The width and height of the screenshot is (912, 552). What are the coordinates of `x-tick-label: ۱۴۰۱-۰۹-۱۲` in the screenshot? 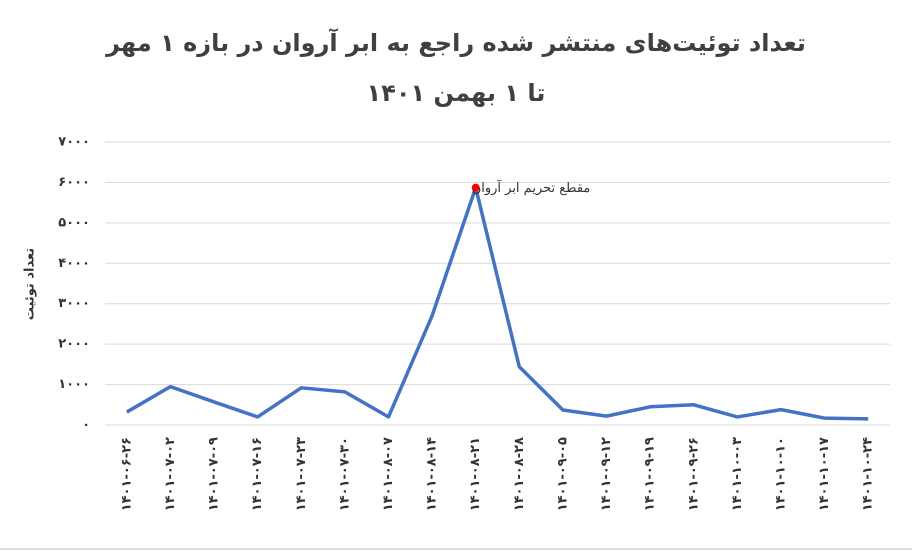 It's located at (606, 474).